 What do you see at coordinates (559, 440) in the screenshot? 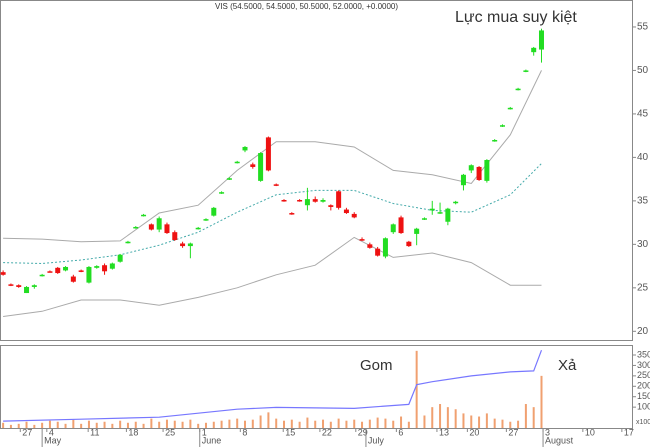
I see `x-major-label: August` at bounding box center [559, 440].